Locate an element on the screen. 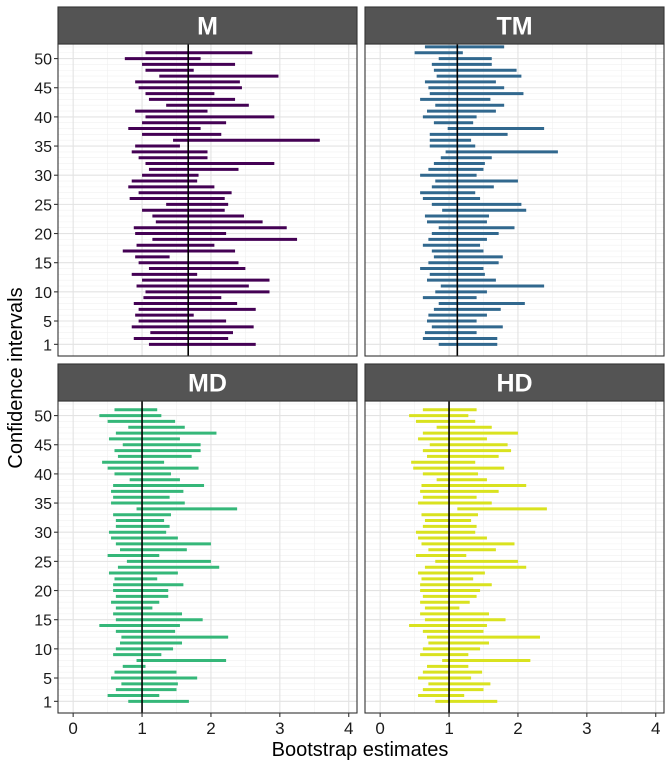 The height and width of the screenshot is (768, 672). y-axis-title: Confidence intervals is located at coordinates (16, 377).